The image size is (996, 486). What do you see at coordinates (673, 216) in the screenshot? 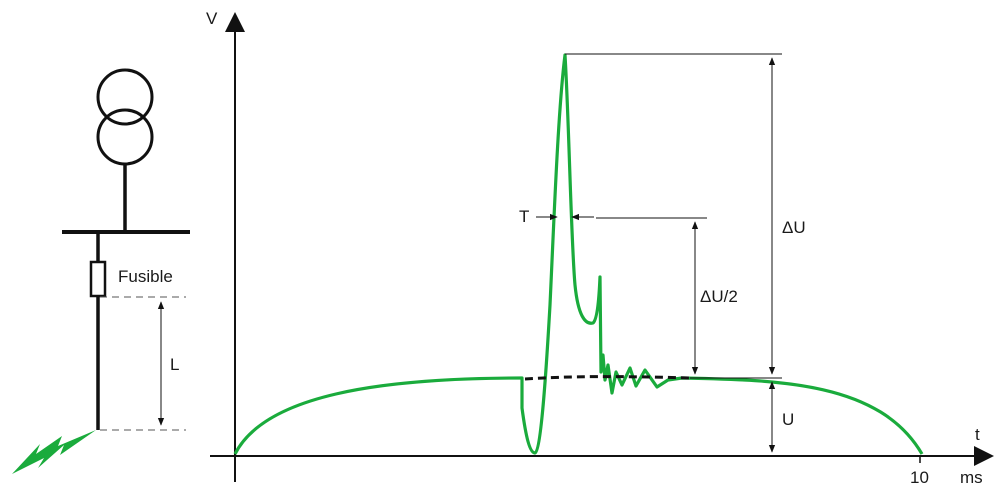
I see `reference-lines` at bounding box center [673, 216].